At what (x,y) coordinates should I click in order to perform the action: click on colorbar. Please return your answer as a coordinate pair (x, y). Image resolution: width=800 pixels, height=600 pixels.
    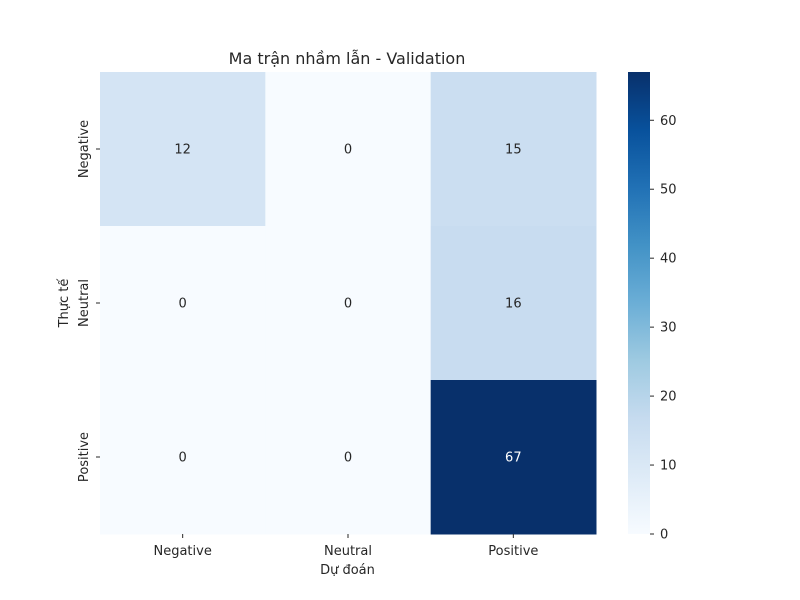
    Looking at the image, I should click on (639, 303).